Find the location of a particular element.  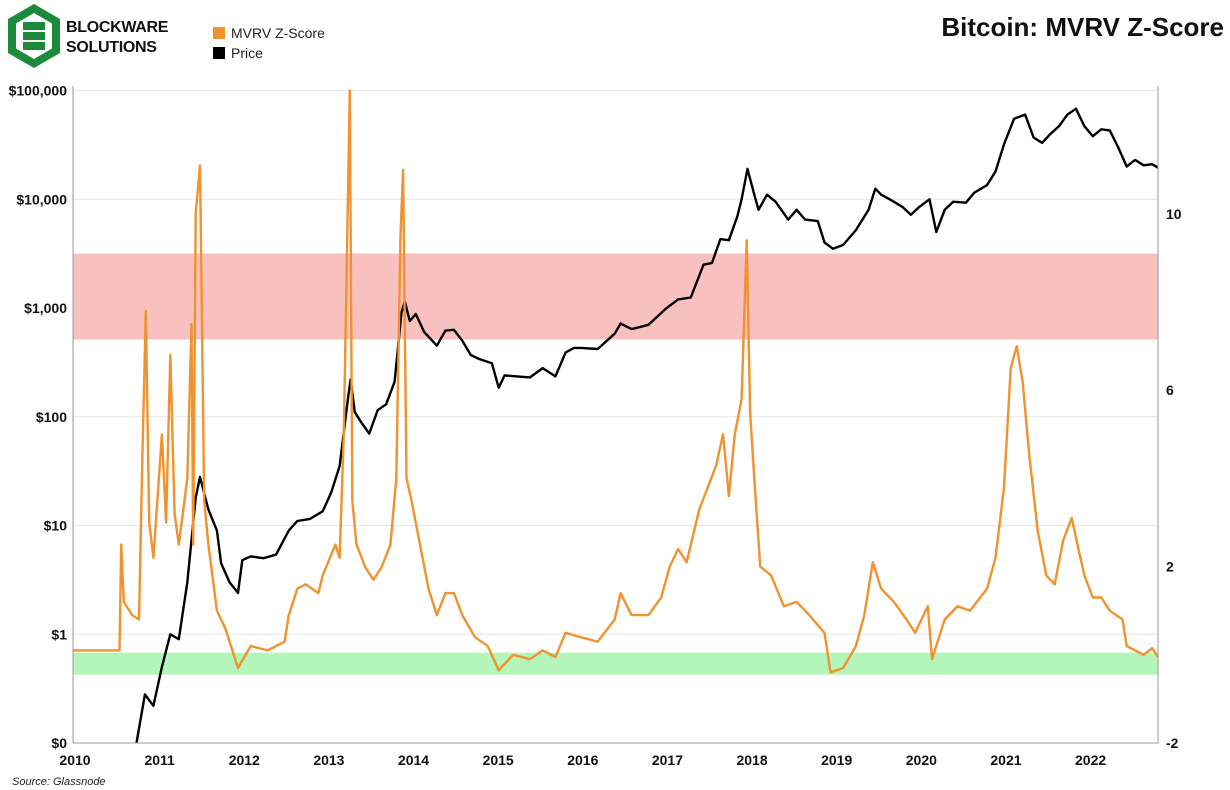

legend-label-mvrv: MVRV Z-Score is located at coordinates (278, 33).